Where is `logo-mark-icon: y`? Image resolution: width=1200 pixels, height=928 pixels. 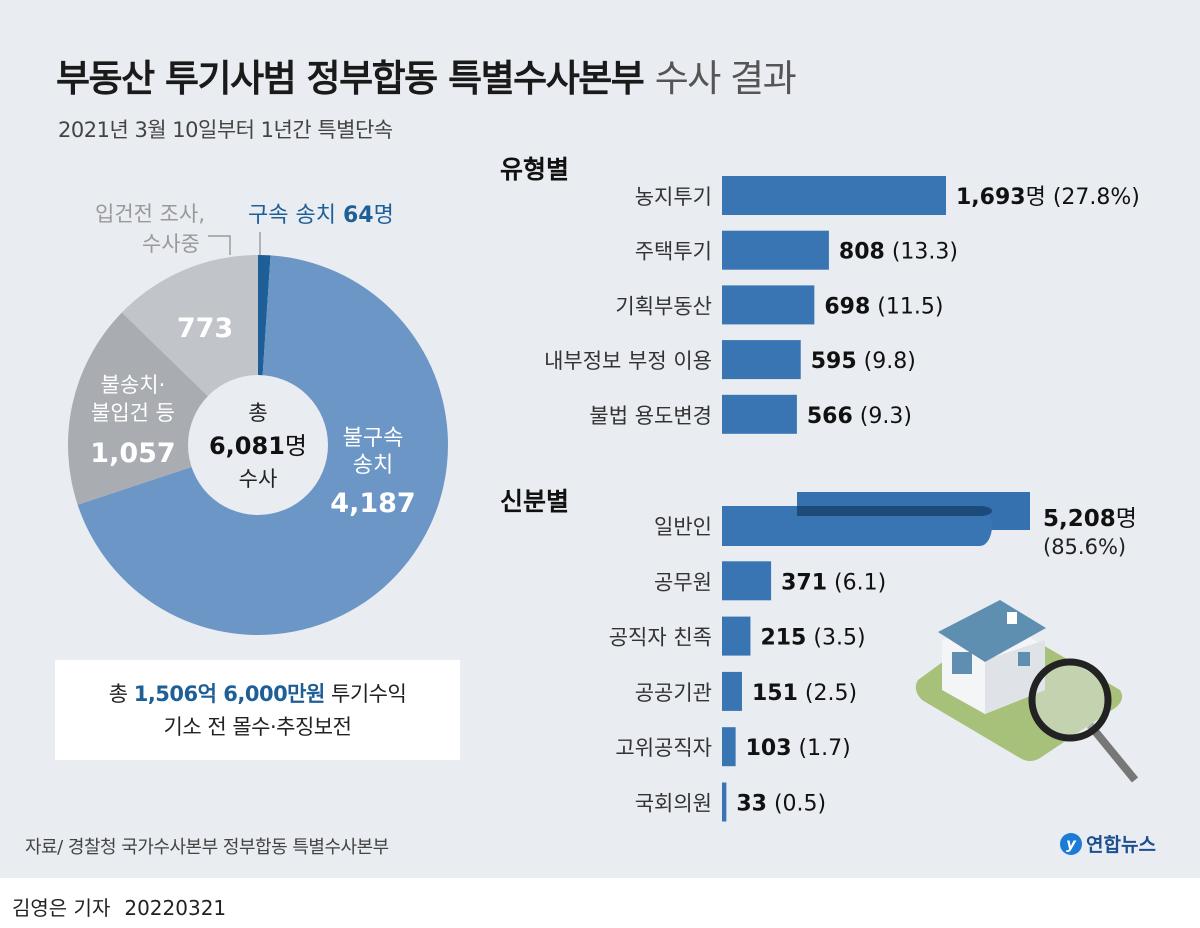 logo-mark-icon: y is located at coordinates (1071, 843).